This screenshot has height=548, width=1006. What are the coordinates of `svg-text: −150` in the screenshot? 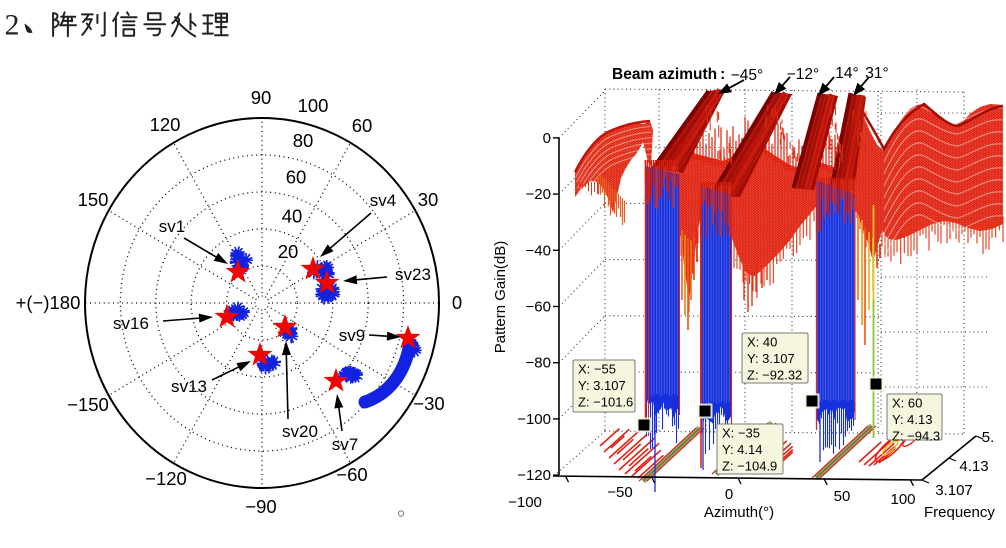 It's located at (88, 404).